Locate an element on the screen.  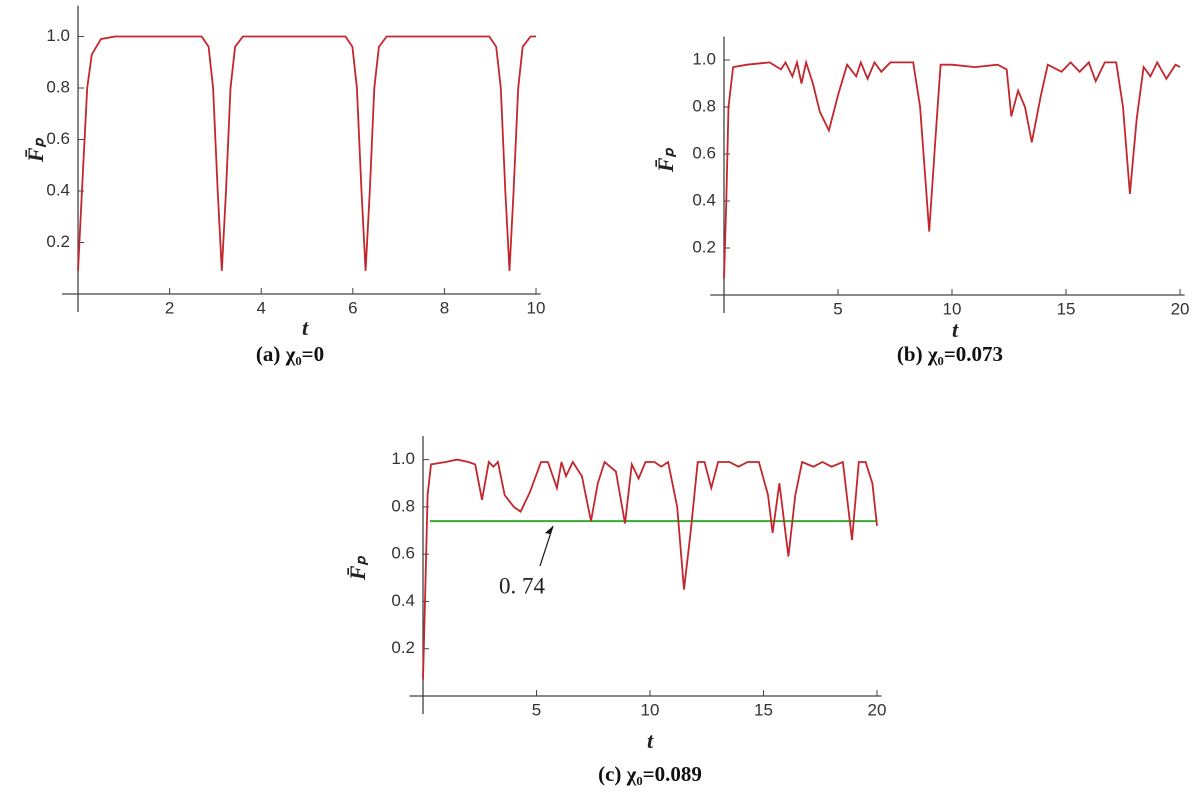
caption: (a) χ₀=0 is located at coordinates (290, 354).